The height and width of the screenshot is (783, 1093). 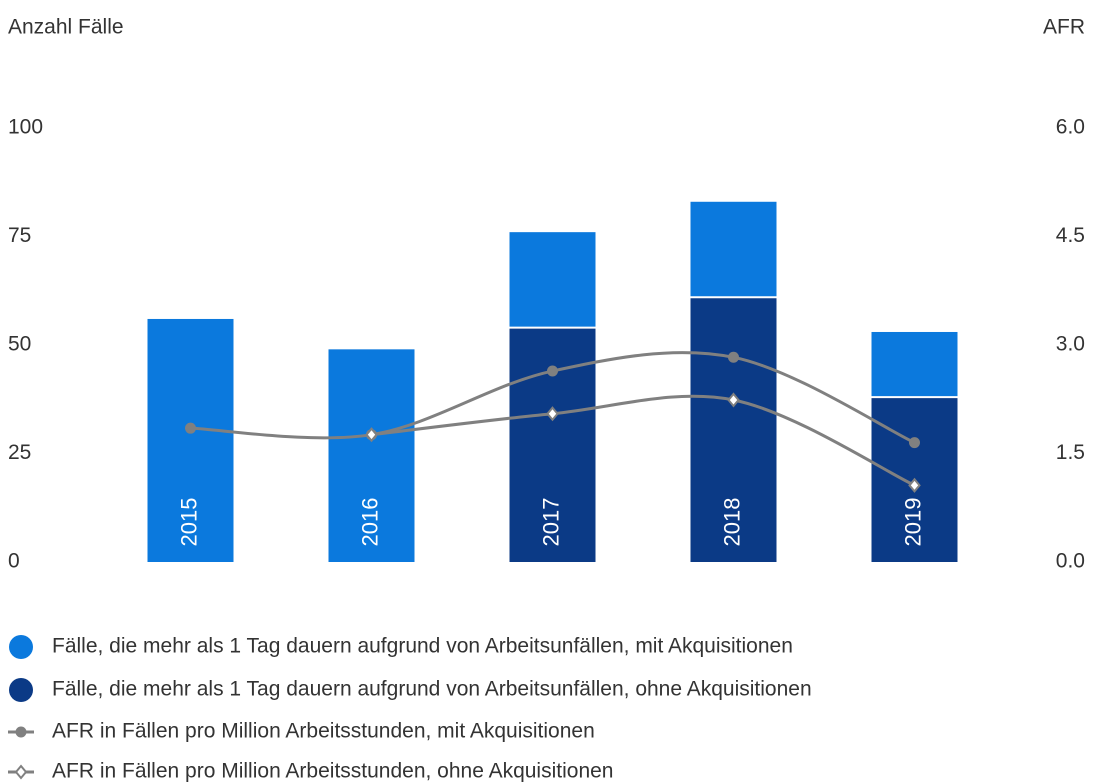 What do you see at coordinates (1070, 127) in the screenshot?
I see `y2-tick-label: 6.0` at bounding box center [1070, 127].